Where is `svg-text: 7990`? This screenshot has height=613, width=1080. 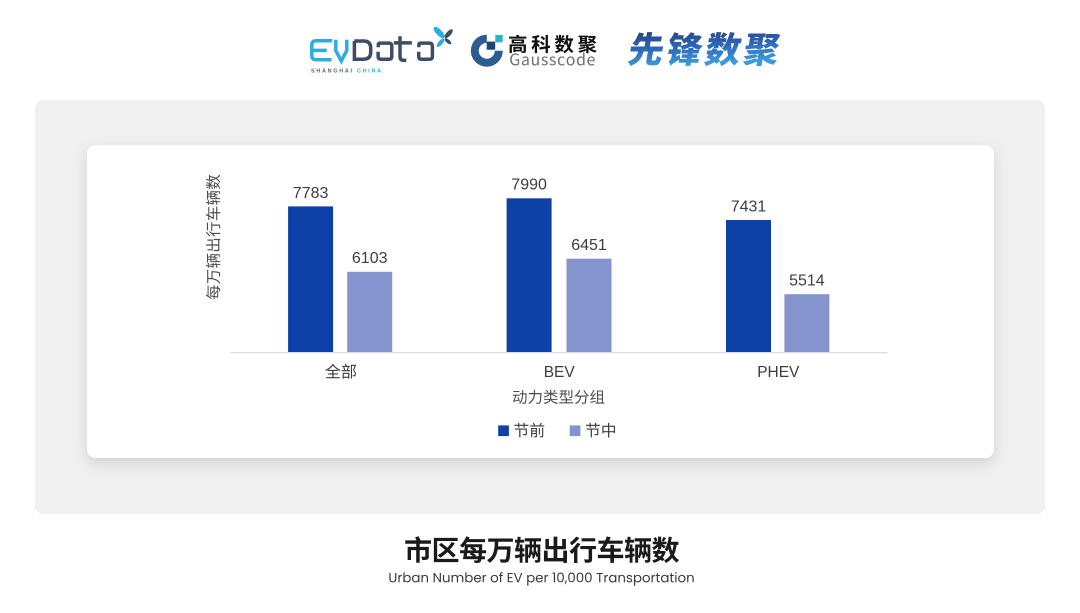 svg-text: 7990 is located at coordinates (529, 185).